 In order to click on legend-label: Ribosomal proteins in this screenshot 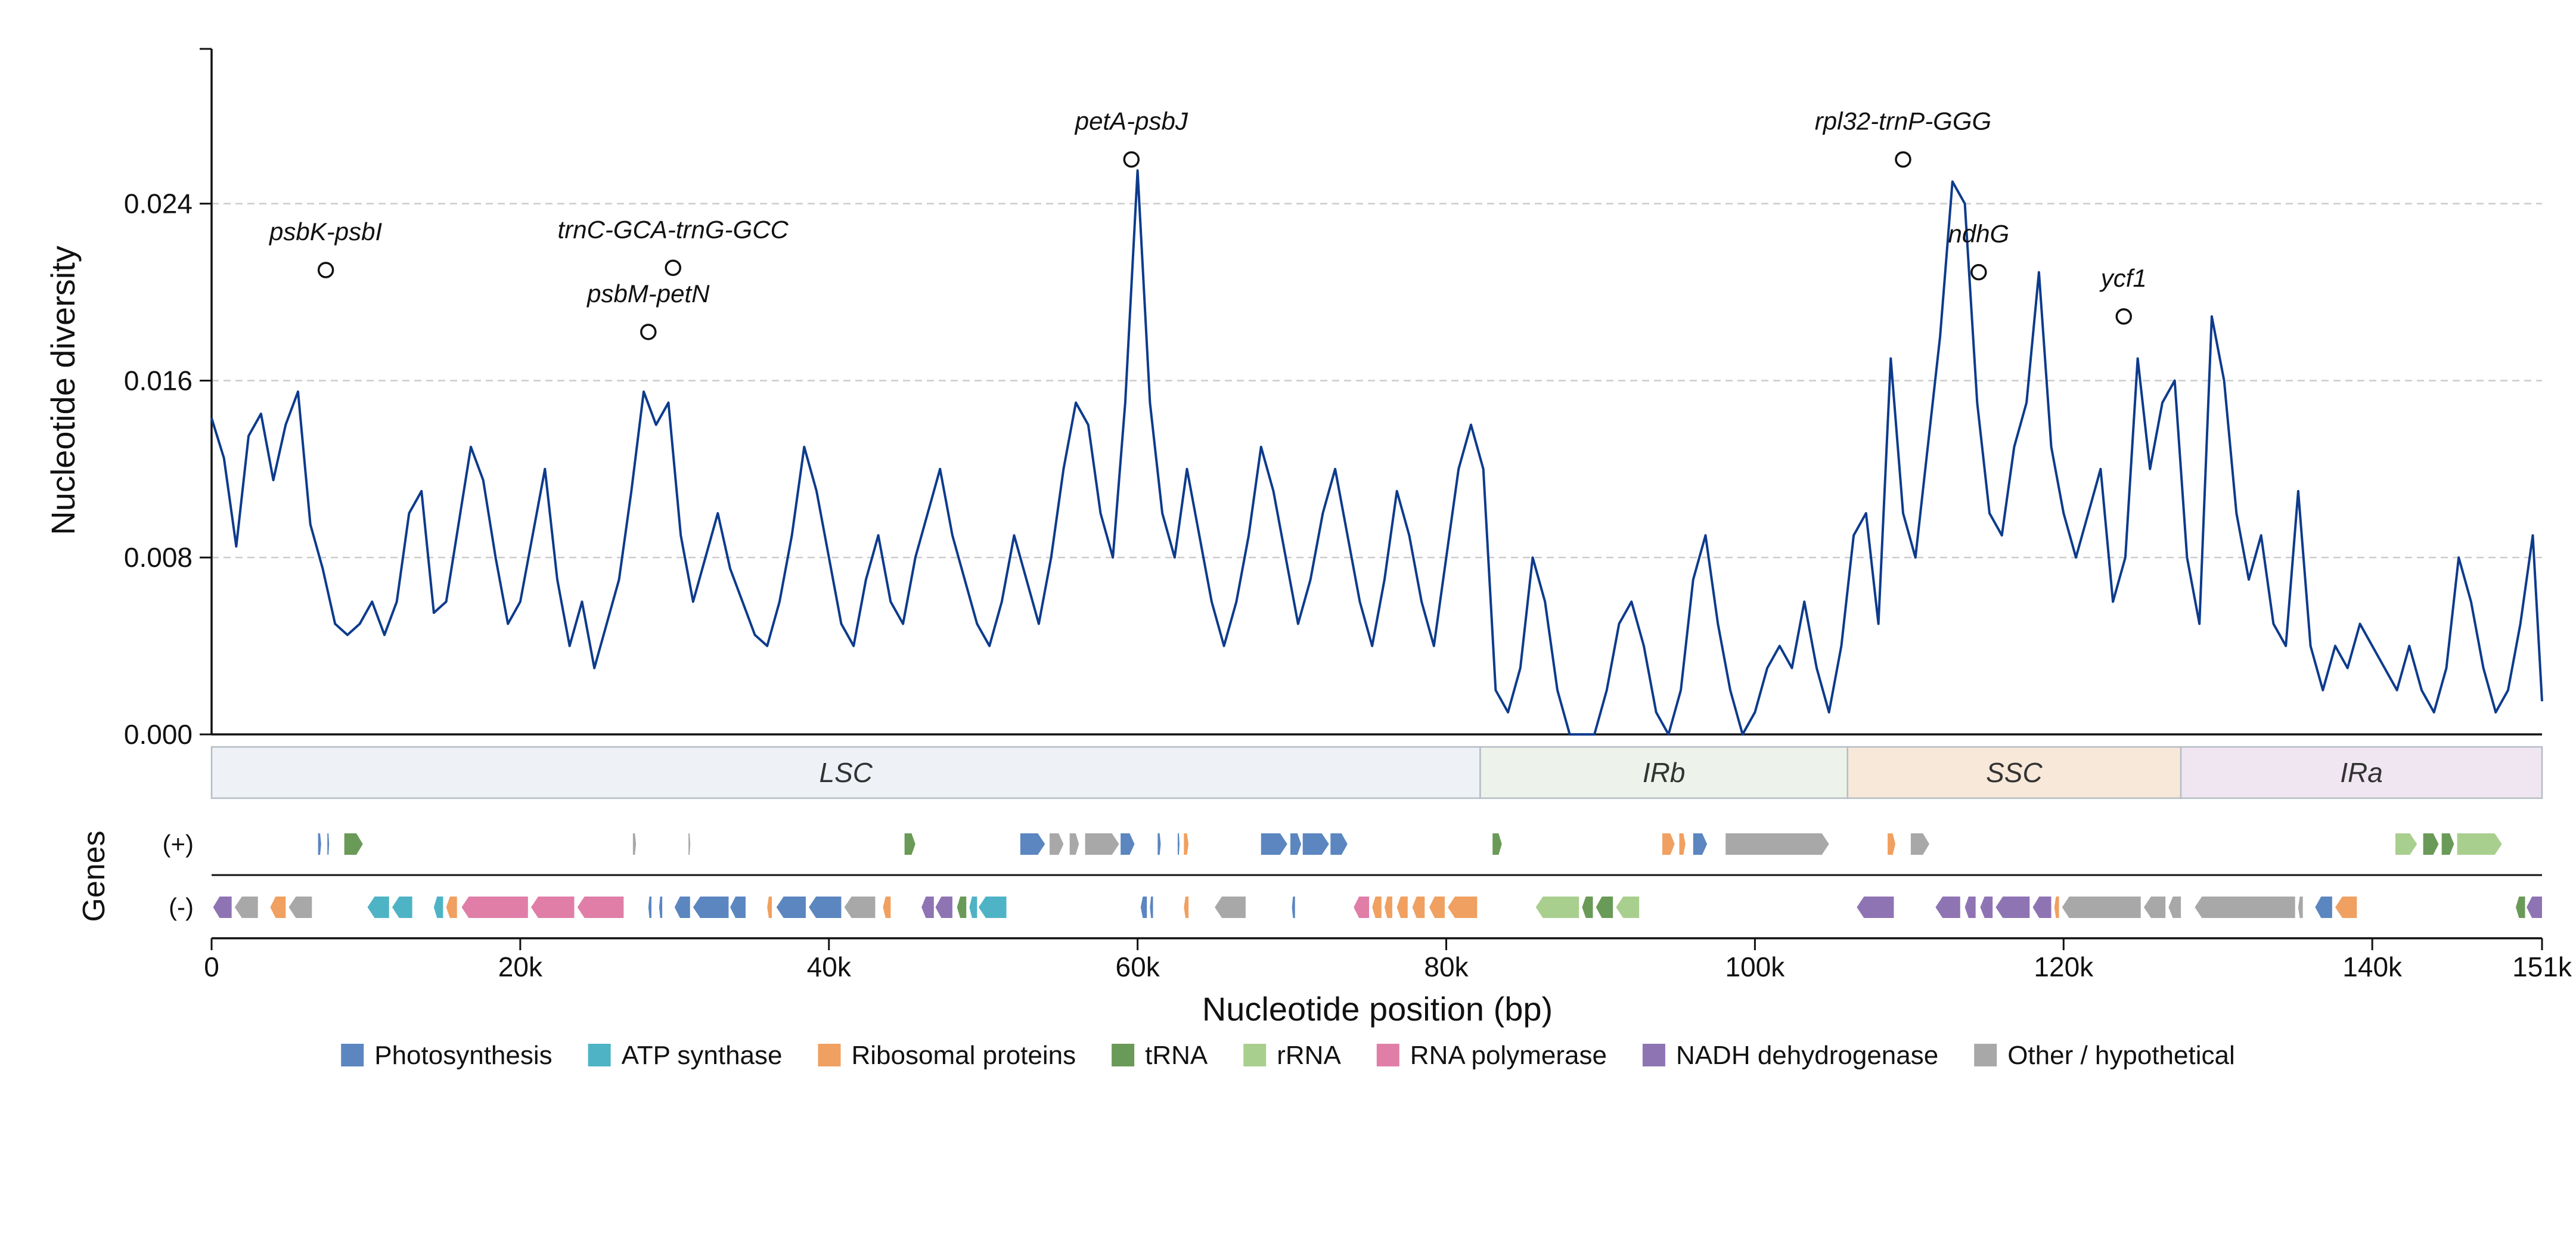, I will do `click(964, 1055)`.